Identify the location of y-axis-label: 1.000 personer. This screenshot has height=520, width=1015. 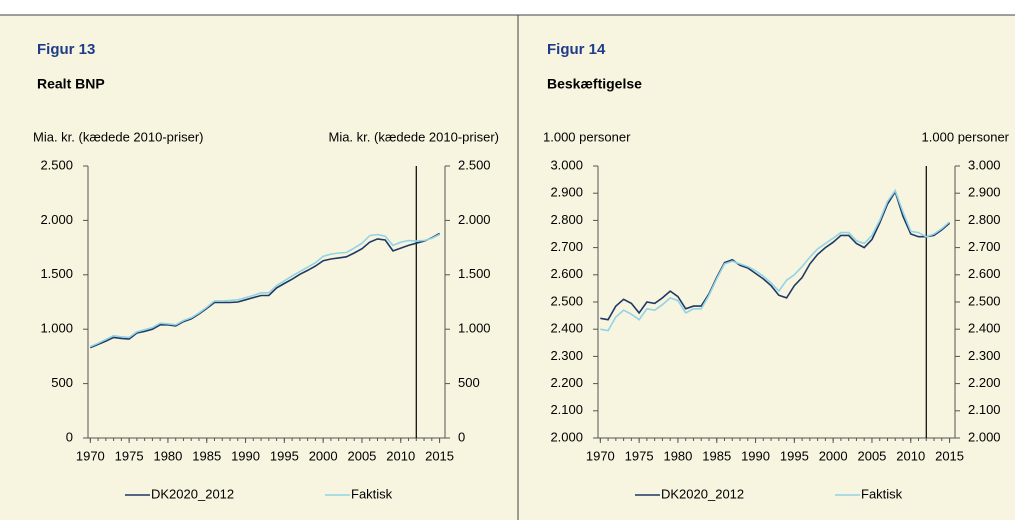
(587, 136).